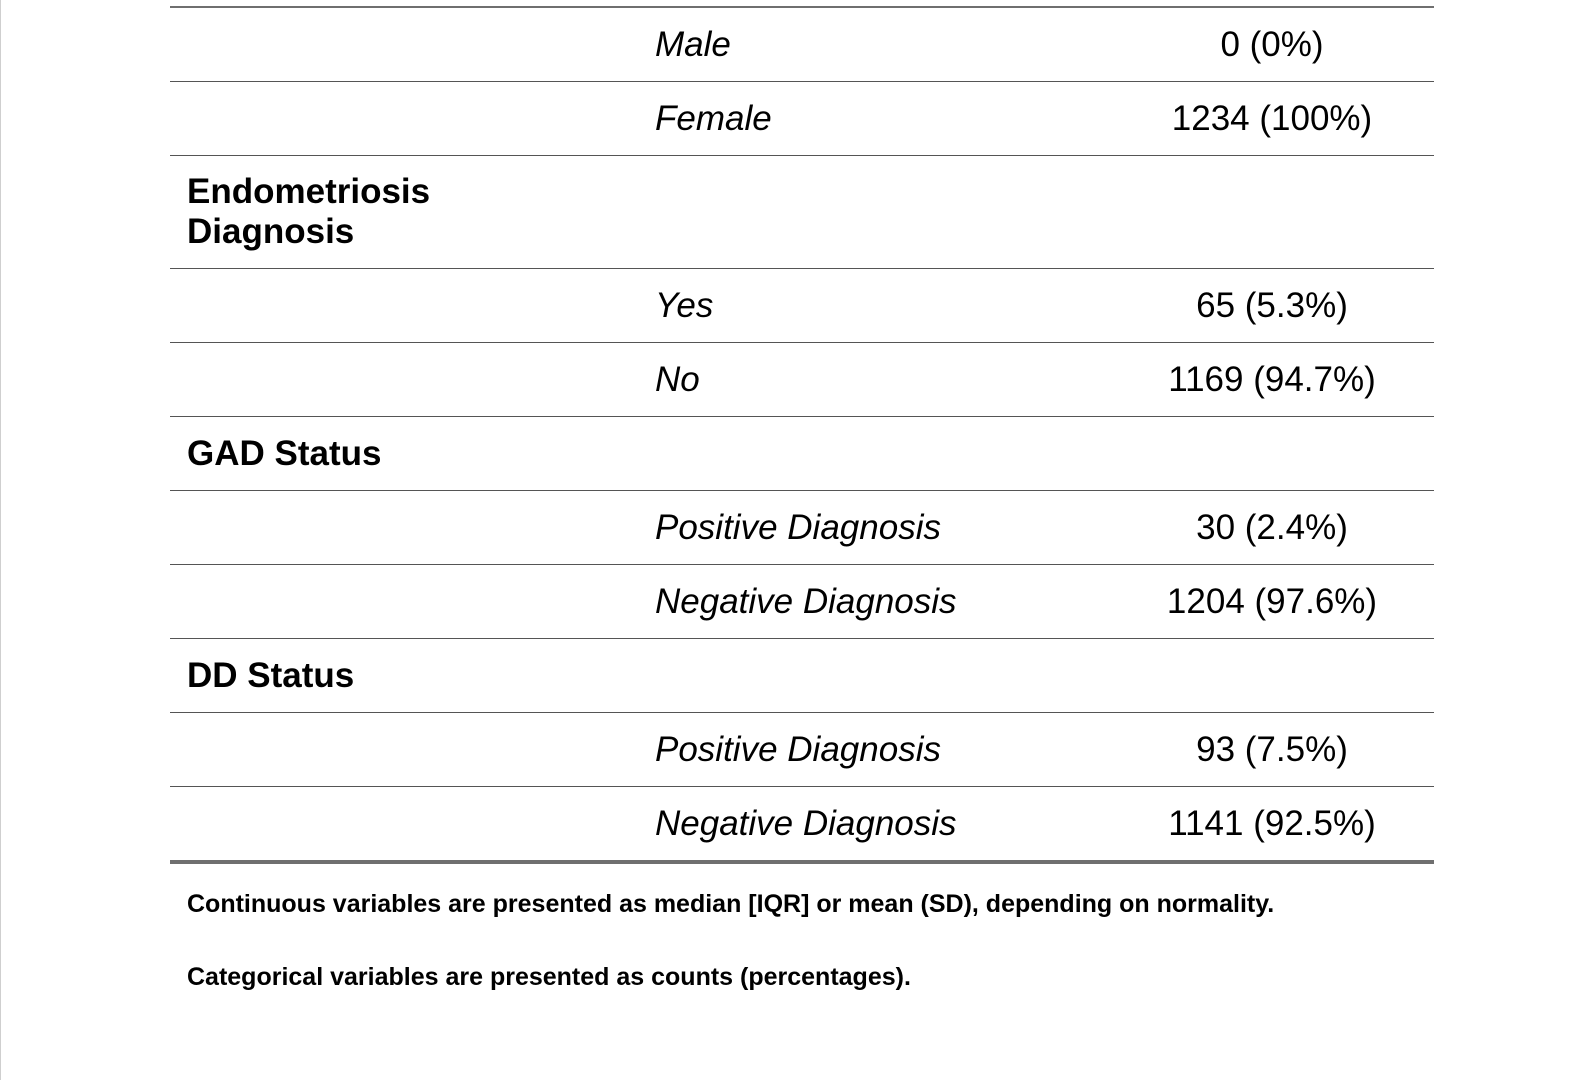 The height and width of the screenshot is (1080, 1596). Describe the element at coordinates (1272, 305) in the screenshot. I see `row-value: 65 (5.3%)` at that location.